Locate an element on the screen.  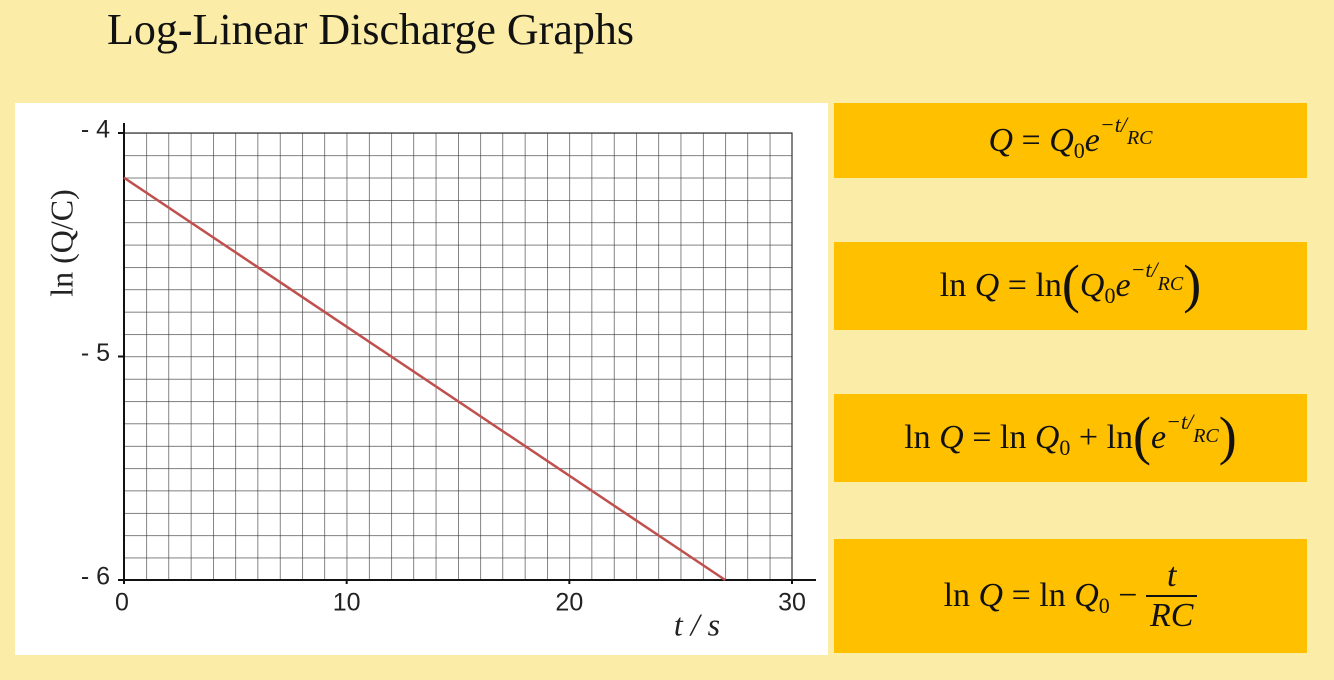
y-axis-label: ln (Q/C) is located at coordinates (61, 243).